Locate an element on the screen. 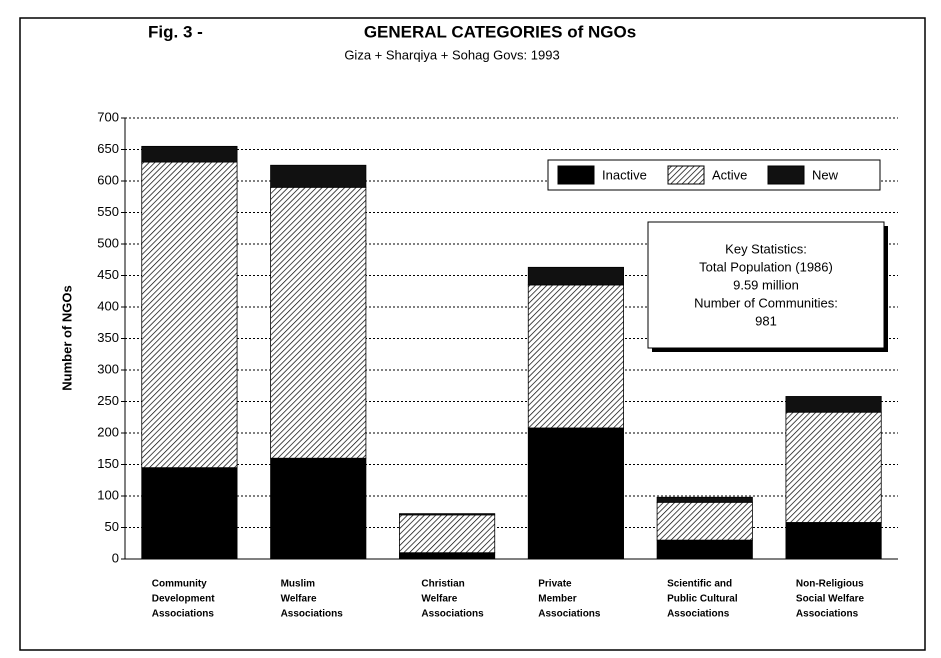 This screenshot has width=941, height=658. y-tick-label: 100 is located at coordinates (108, 494).